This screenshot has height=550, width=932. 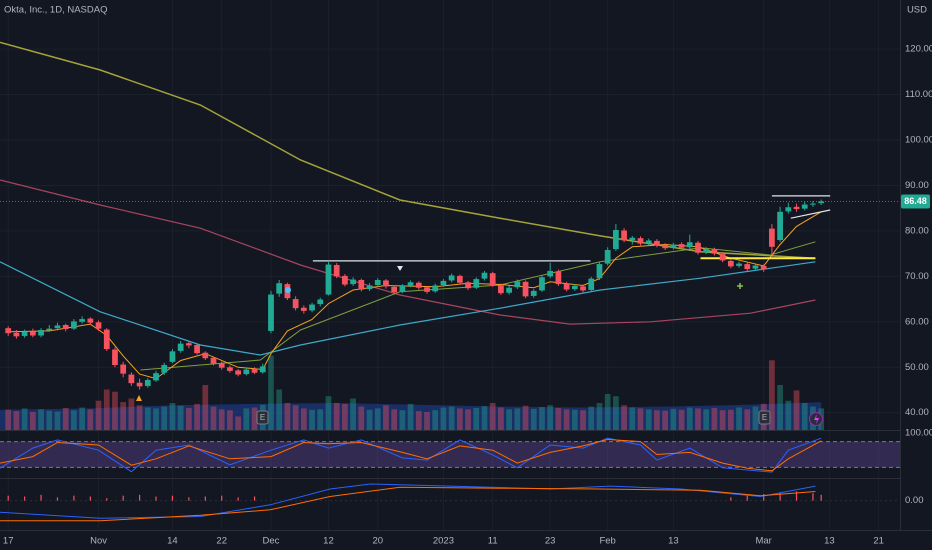 What do you see at coordinates (493, 541) in the screenshot?
I see `x-tick-label: 11` at bounding box center [493, 541].